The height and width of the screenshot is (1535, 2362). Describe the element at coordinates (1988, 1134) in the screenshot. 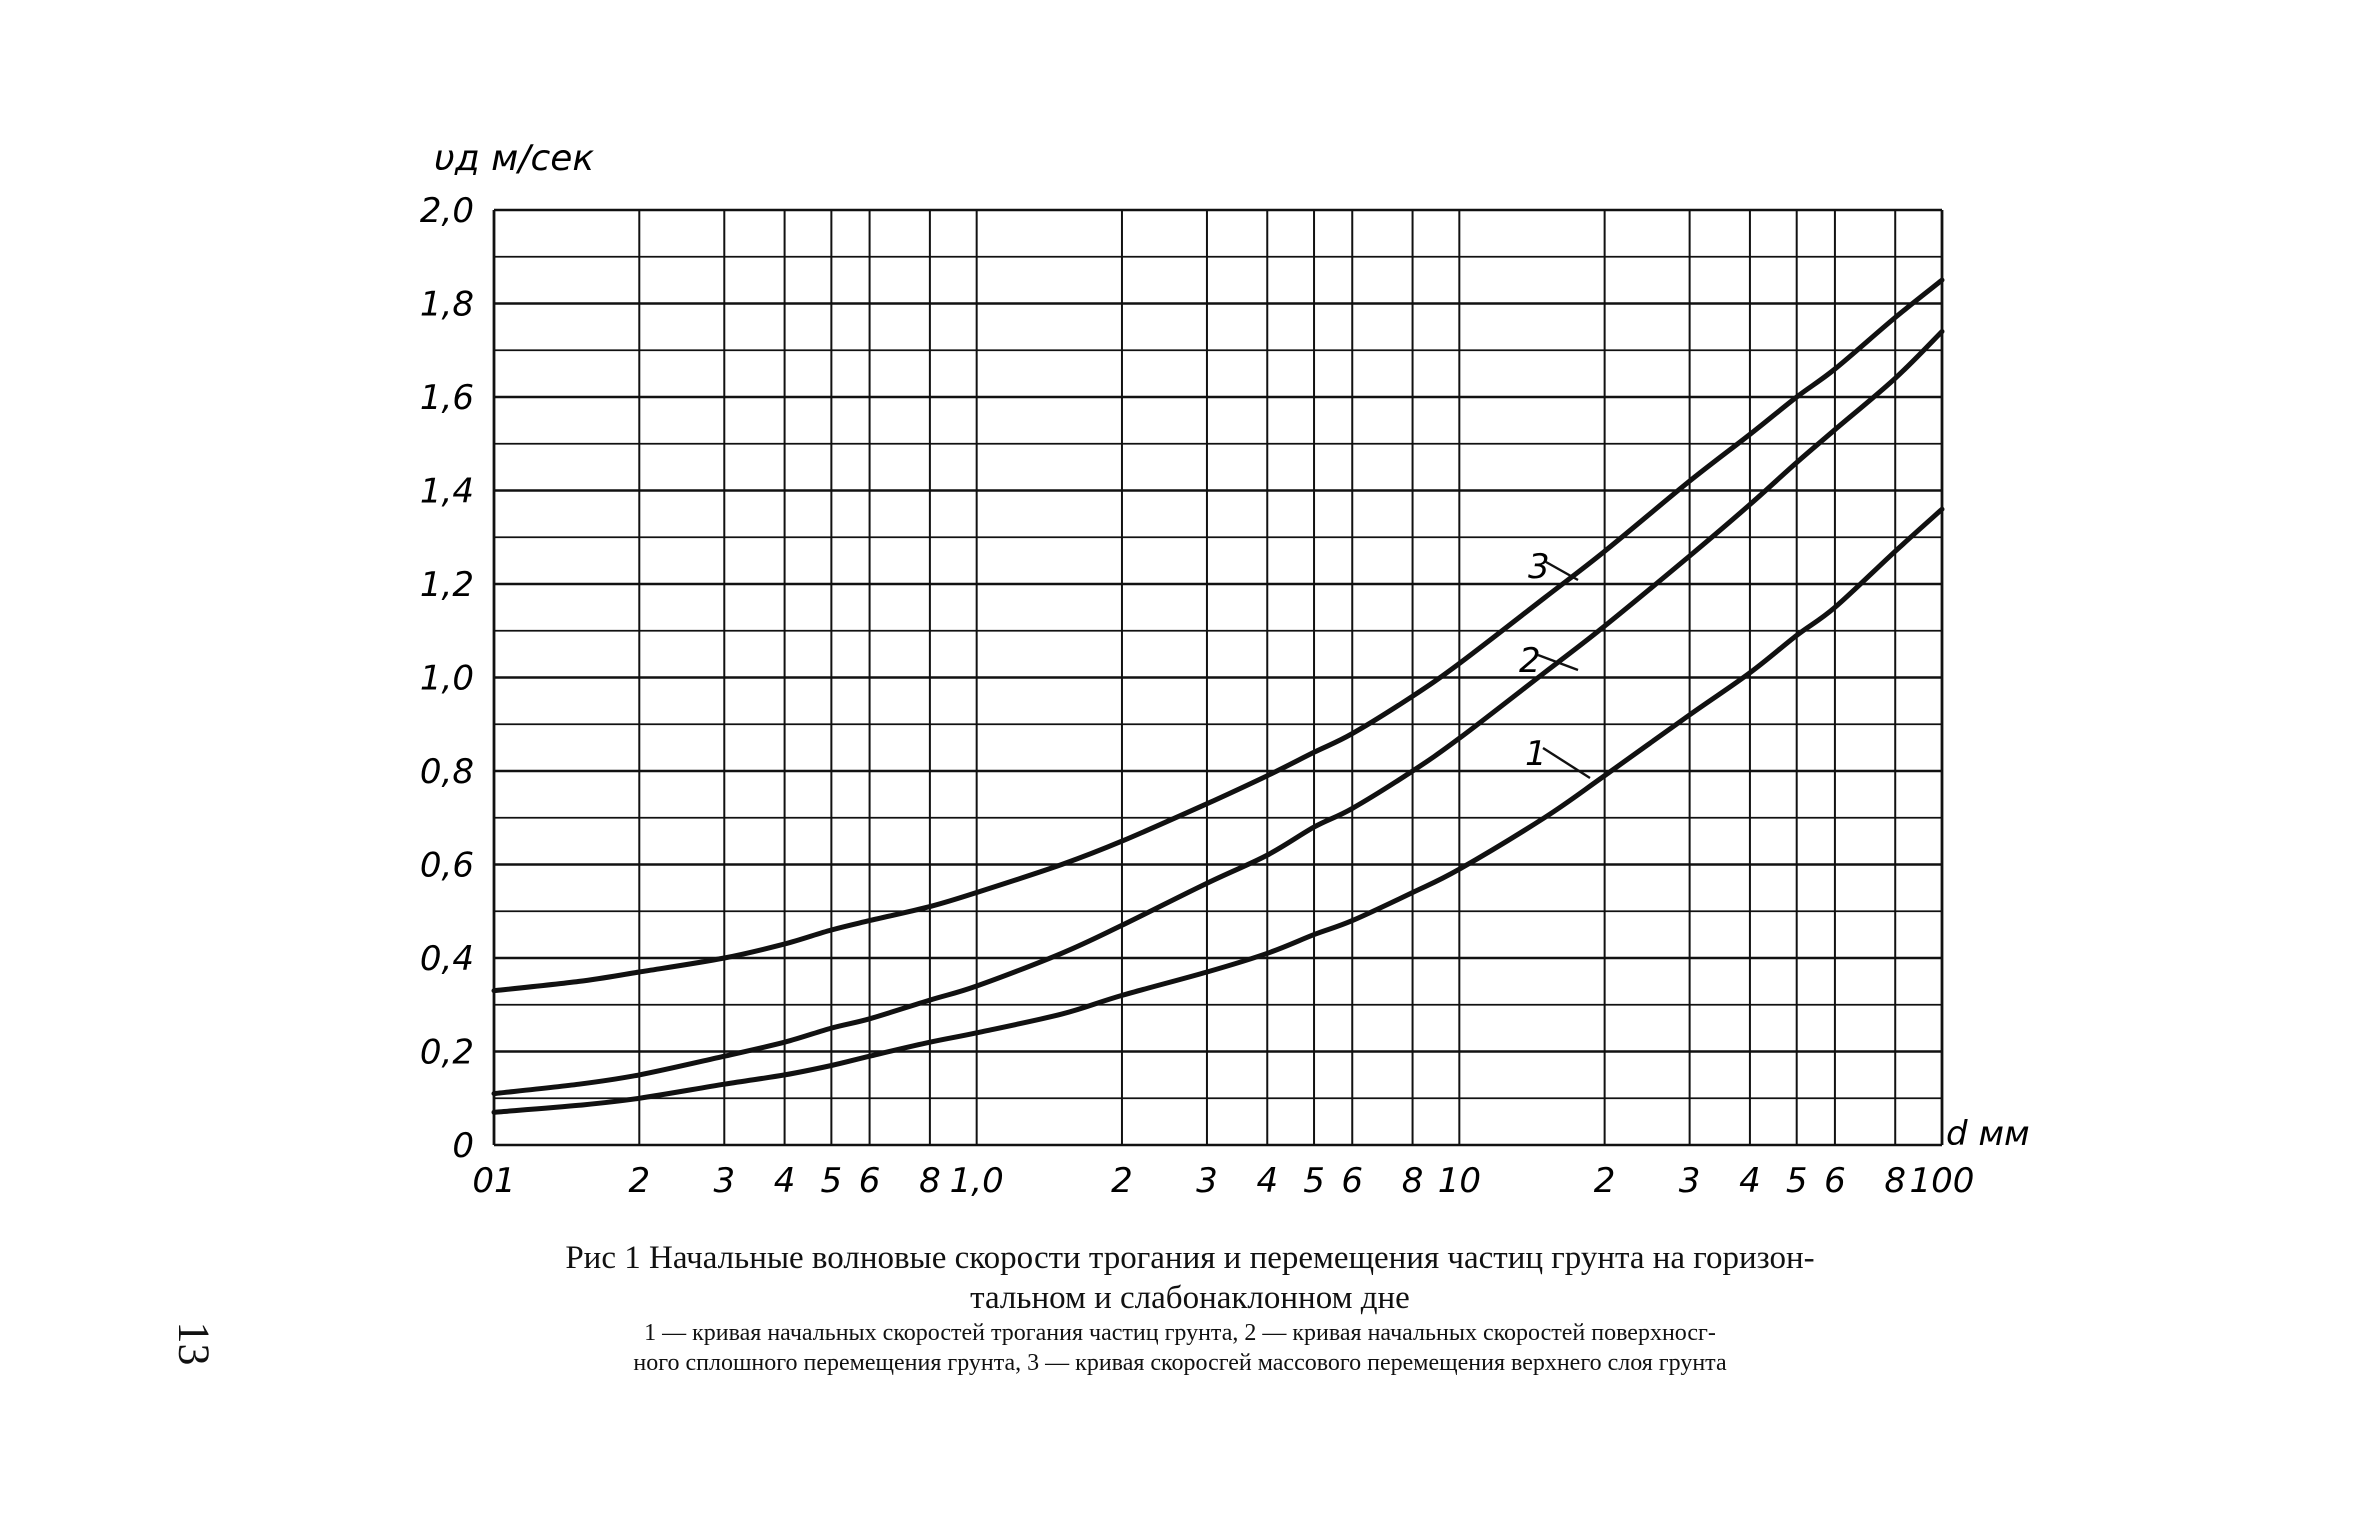

I see `x-axis-label: d мм` at that location.